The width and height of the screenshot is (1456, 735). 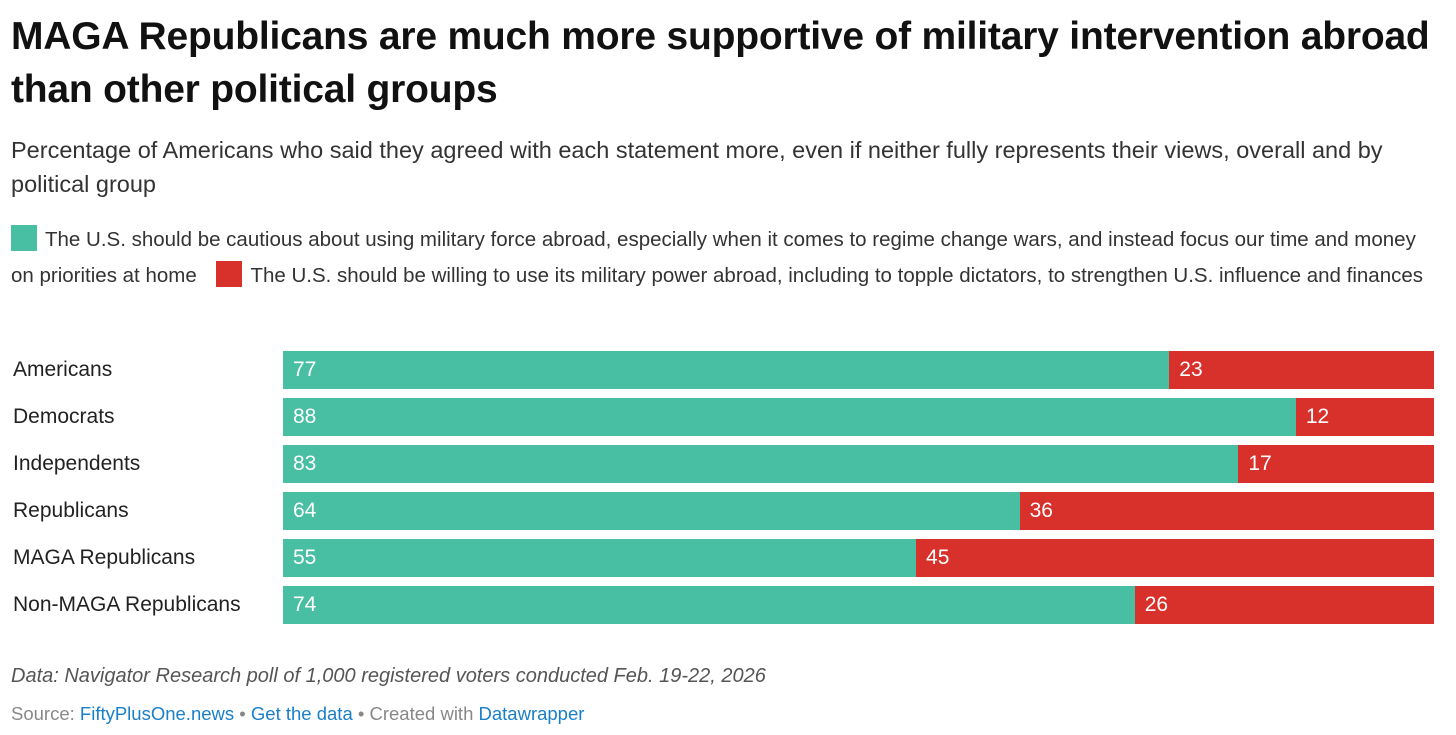 What do you see at coordinates (157, 713) in the screenshot?
I see `source-link: FiftyPlusOne.news` at bounding box center [157, 713].